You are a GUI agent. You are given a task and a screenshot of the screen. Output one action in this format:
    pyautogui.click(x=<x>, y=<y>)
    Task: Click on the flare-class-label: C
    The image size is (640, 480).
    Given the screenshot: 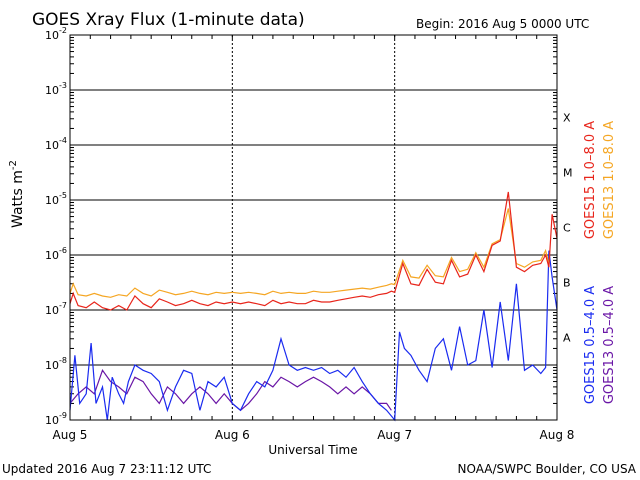 What is the action you would take?
    pyautogui.click(x=567, y=228)
    